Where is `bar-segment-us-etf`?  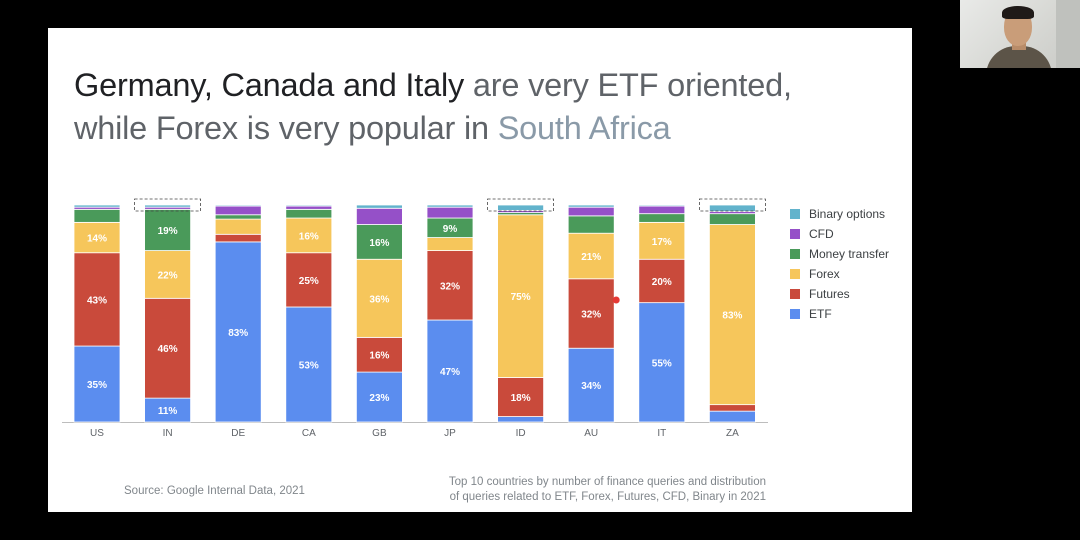
bar-segment-us-etf is located at coordinates (97, 384).